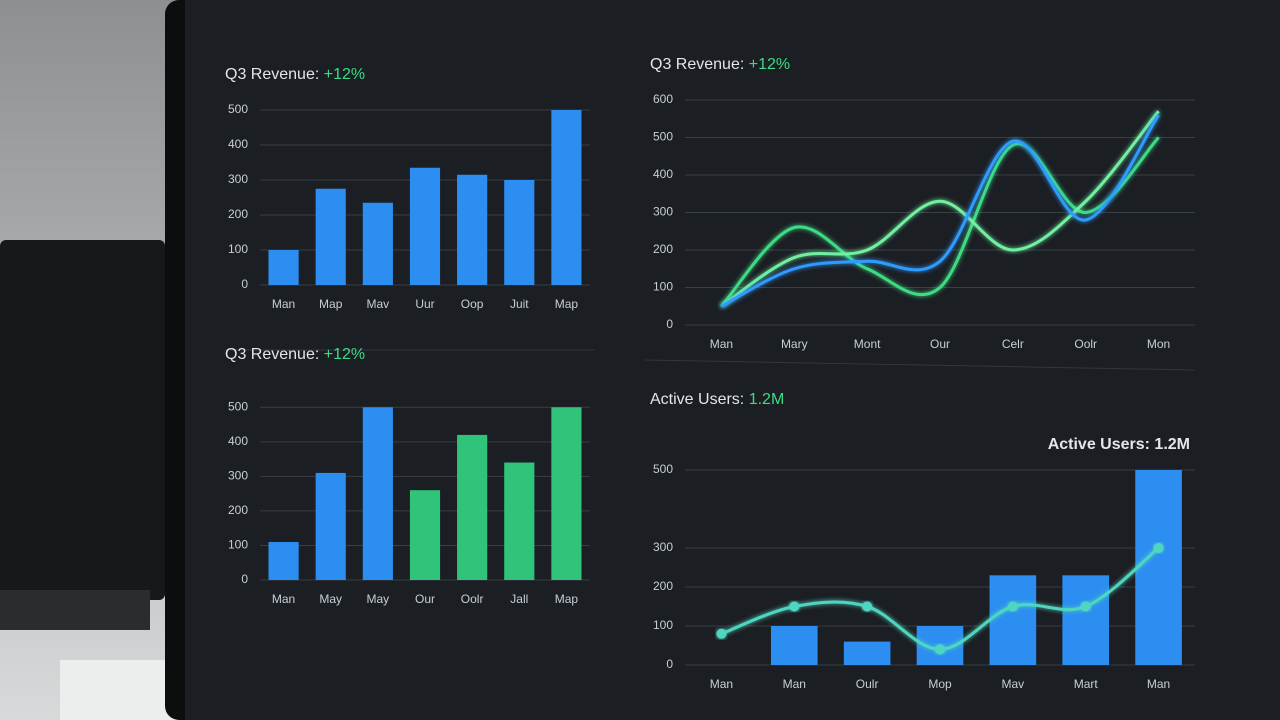  Describe the element at coordinates (75, 610) in the screenshot. I see `laptop-keyboard` at that location.